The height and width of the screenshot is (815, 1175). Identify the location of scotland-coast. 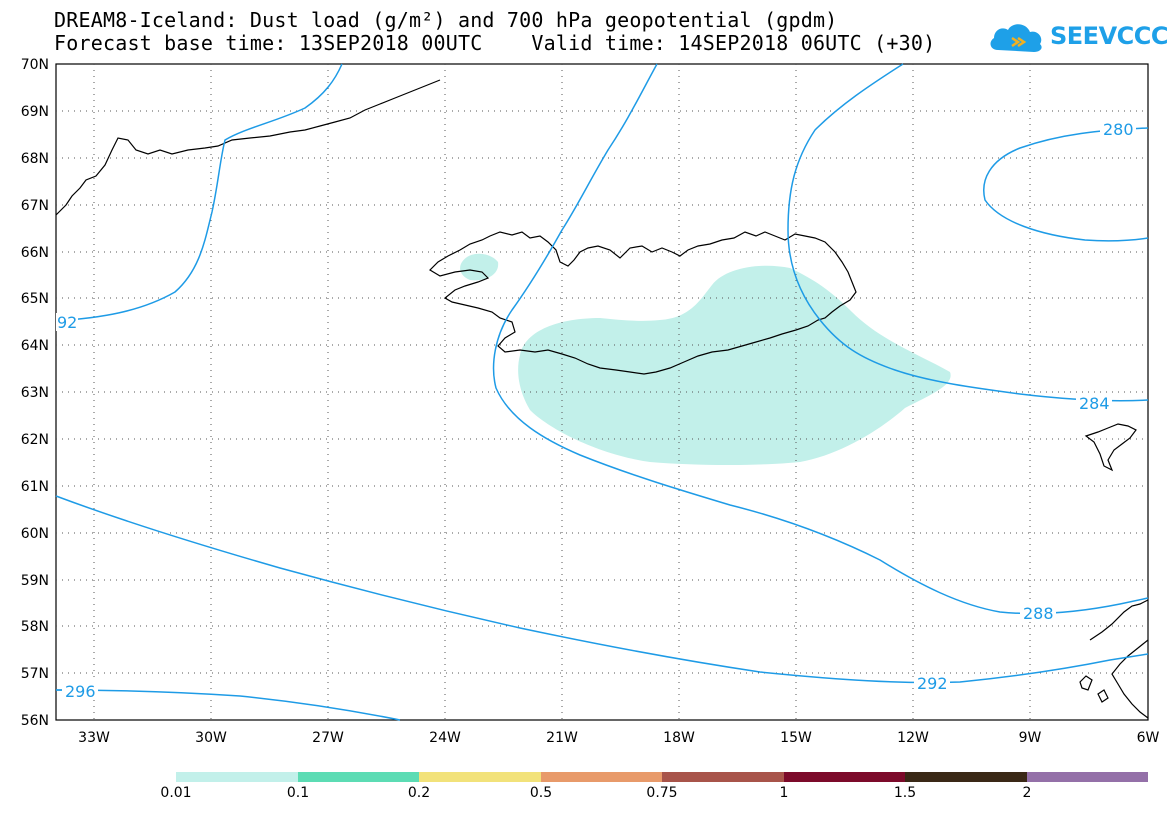
(1119, 659).